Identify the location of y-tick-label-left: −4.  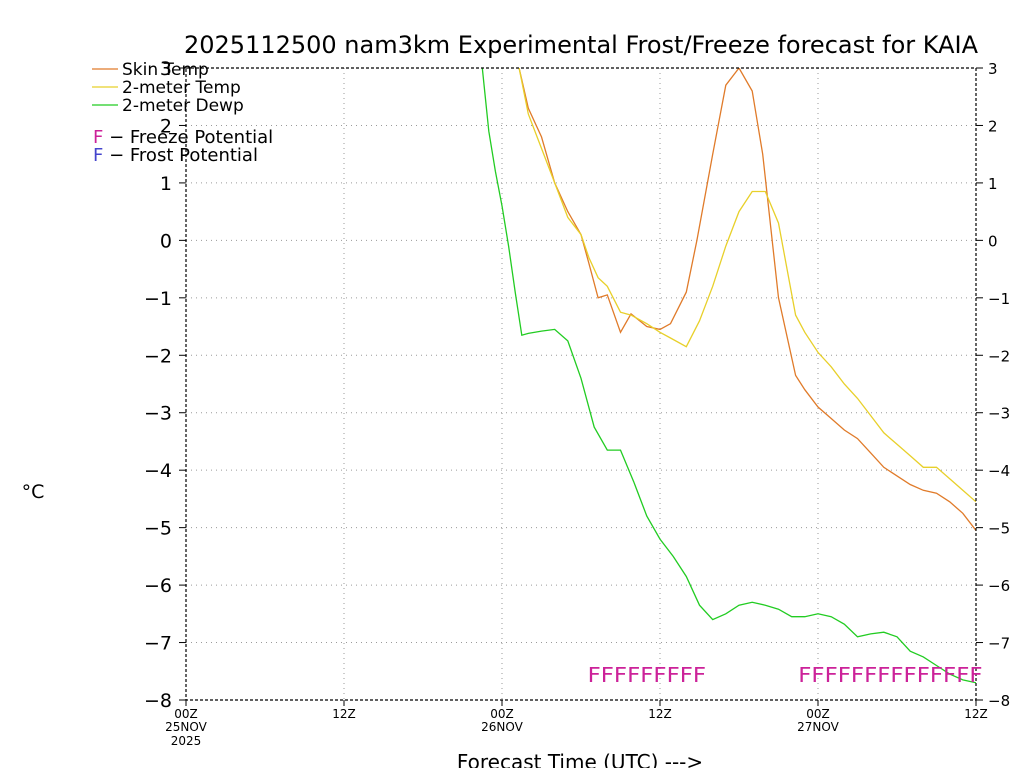
(158, 471).